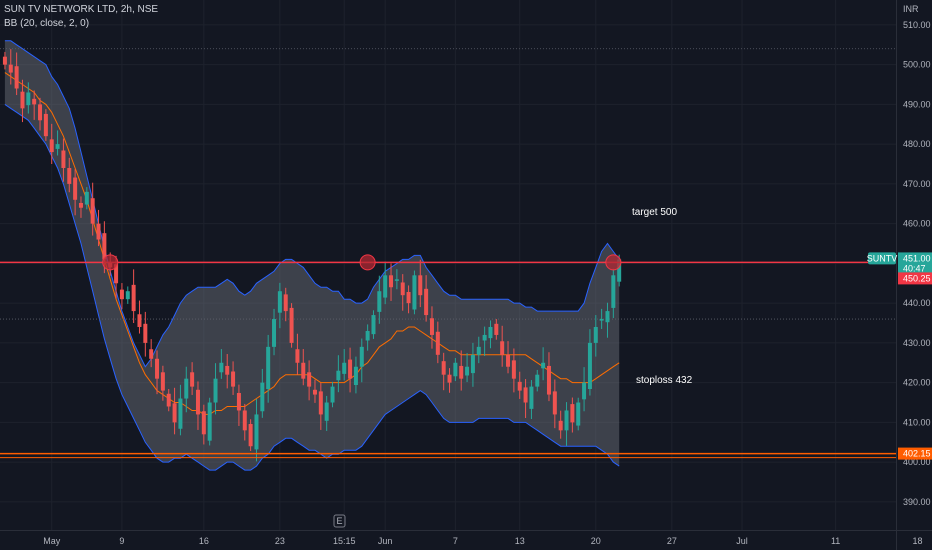 This screenshot has width=932, height=550. I want to click on stoploss-annotation: stoploss 432, so click(664, 380).